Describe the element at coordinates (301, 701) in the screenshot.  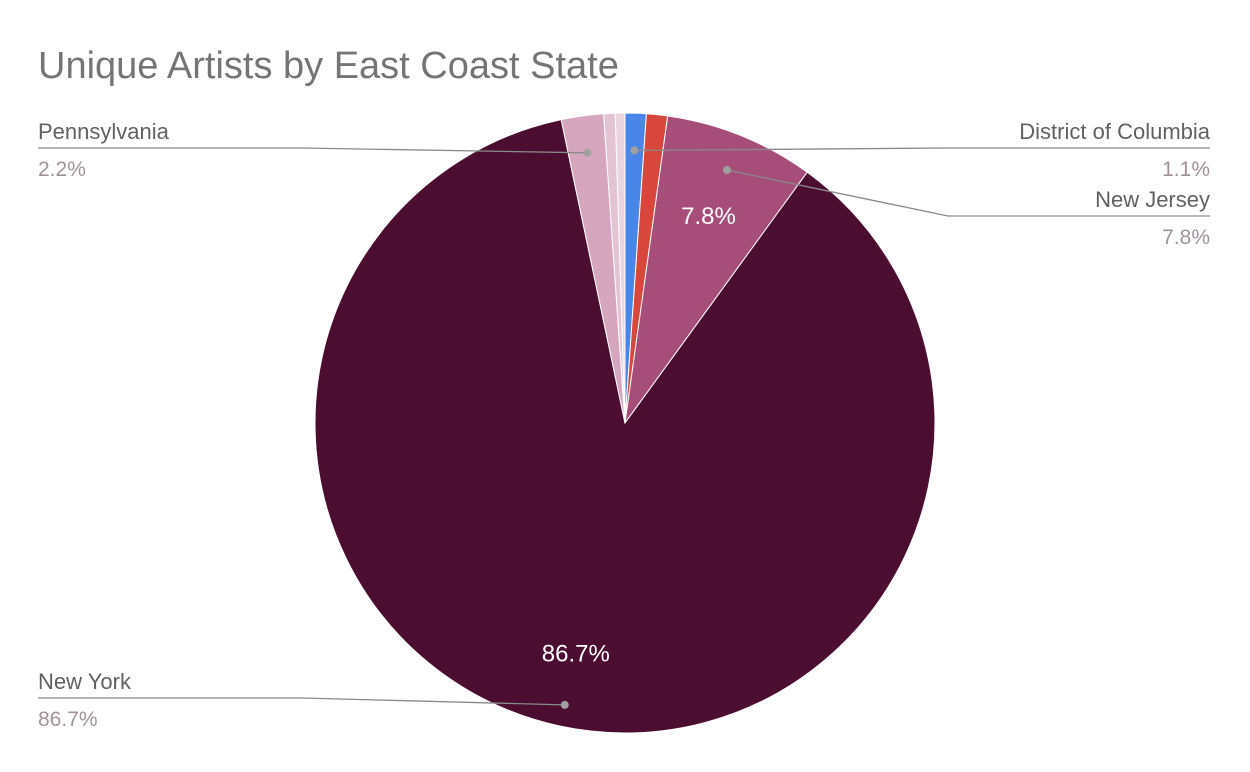
I see `leader-line-new-york` at that location.